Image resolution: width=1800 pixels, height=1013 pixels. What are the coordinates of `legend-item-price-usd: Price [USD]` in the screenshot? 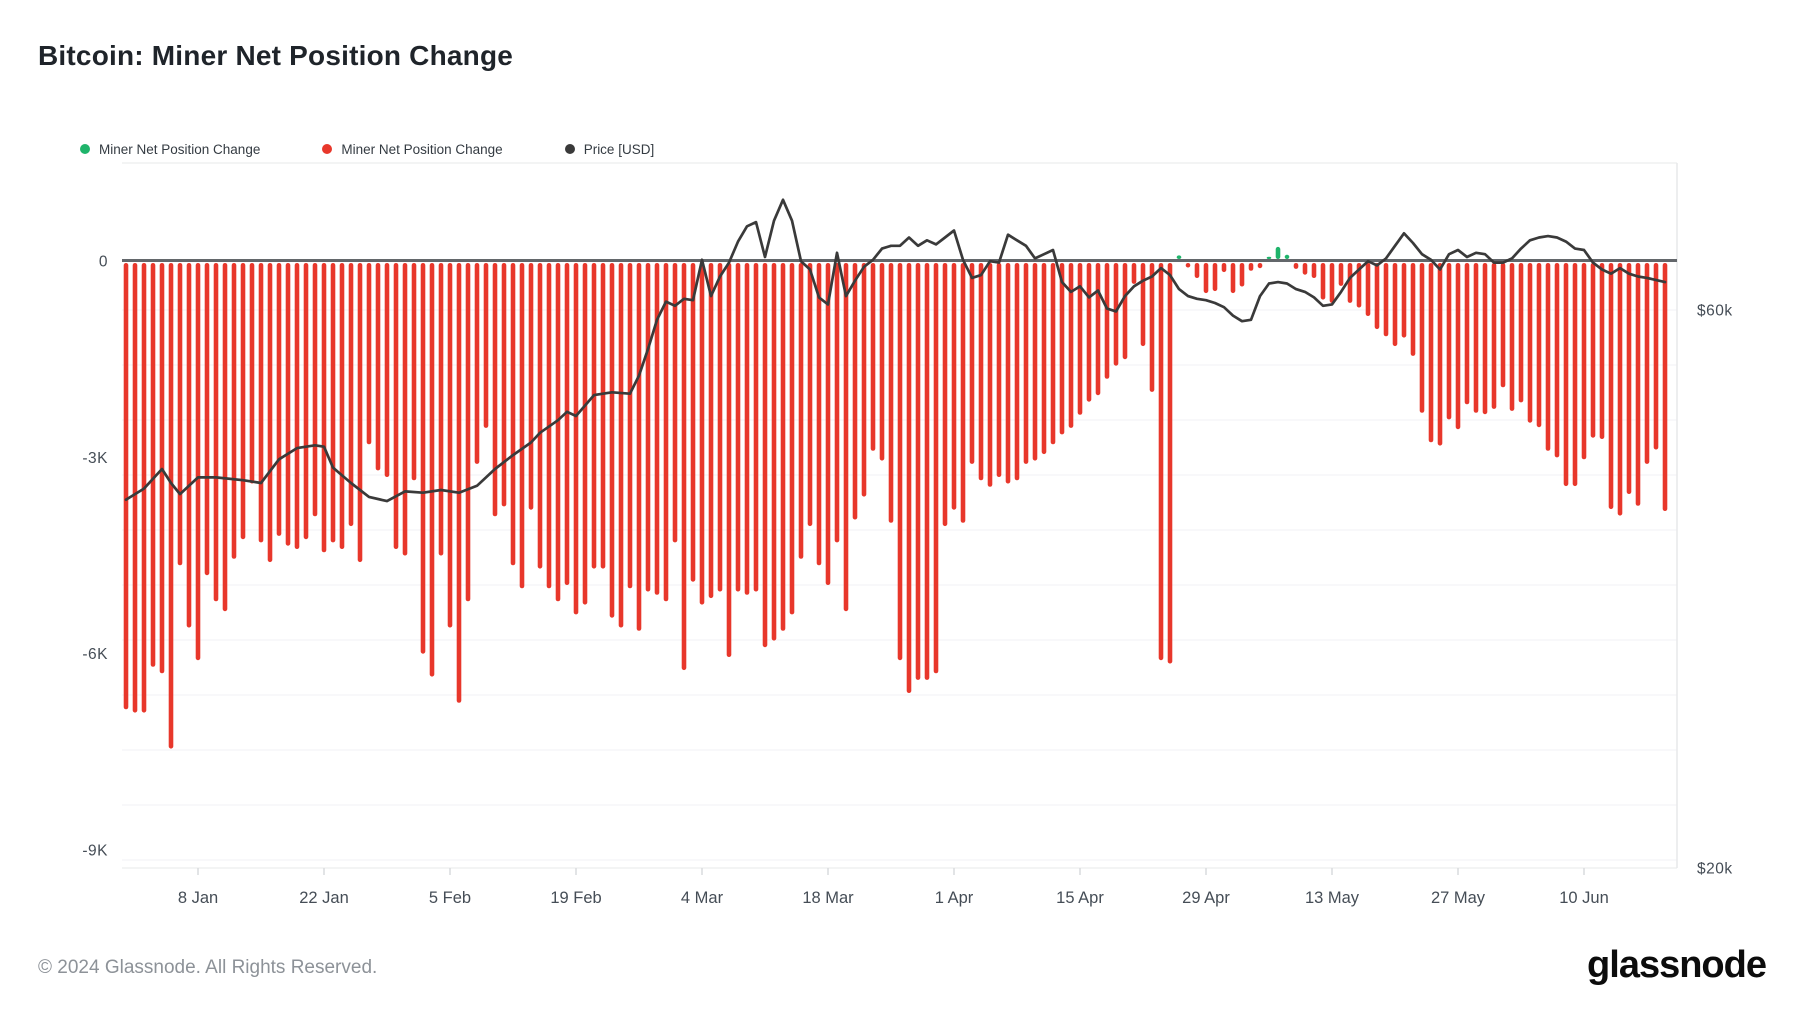 It's located at (609, 149).